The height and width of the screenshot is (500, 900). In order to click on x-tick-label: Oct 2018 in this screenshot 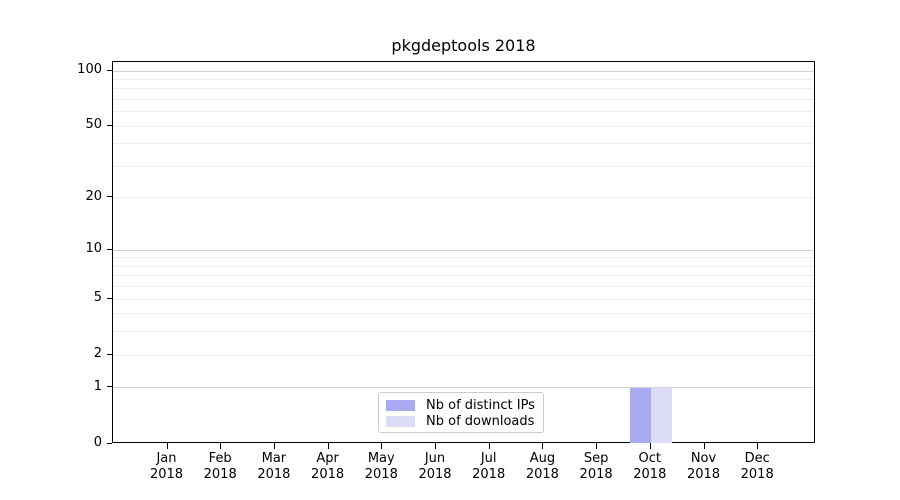, I will do `click(650, 467)`.